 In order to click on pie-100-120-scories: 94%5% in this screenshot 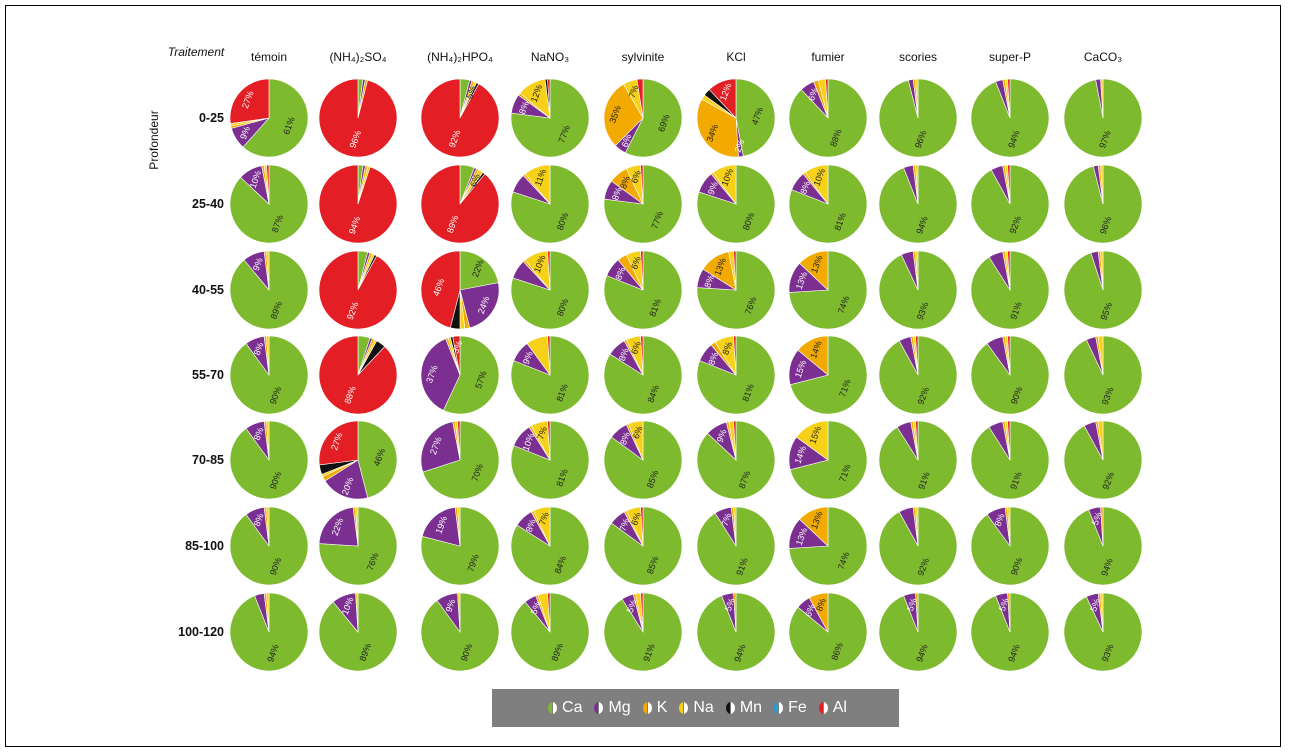, I will do `click(918, 632)`.